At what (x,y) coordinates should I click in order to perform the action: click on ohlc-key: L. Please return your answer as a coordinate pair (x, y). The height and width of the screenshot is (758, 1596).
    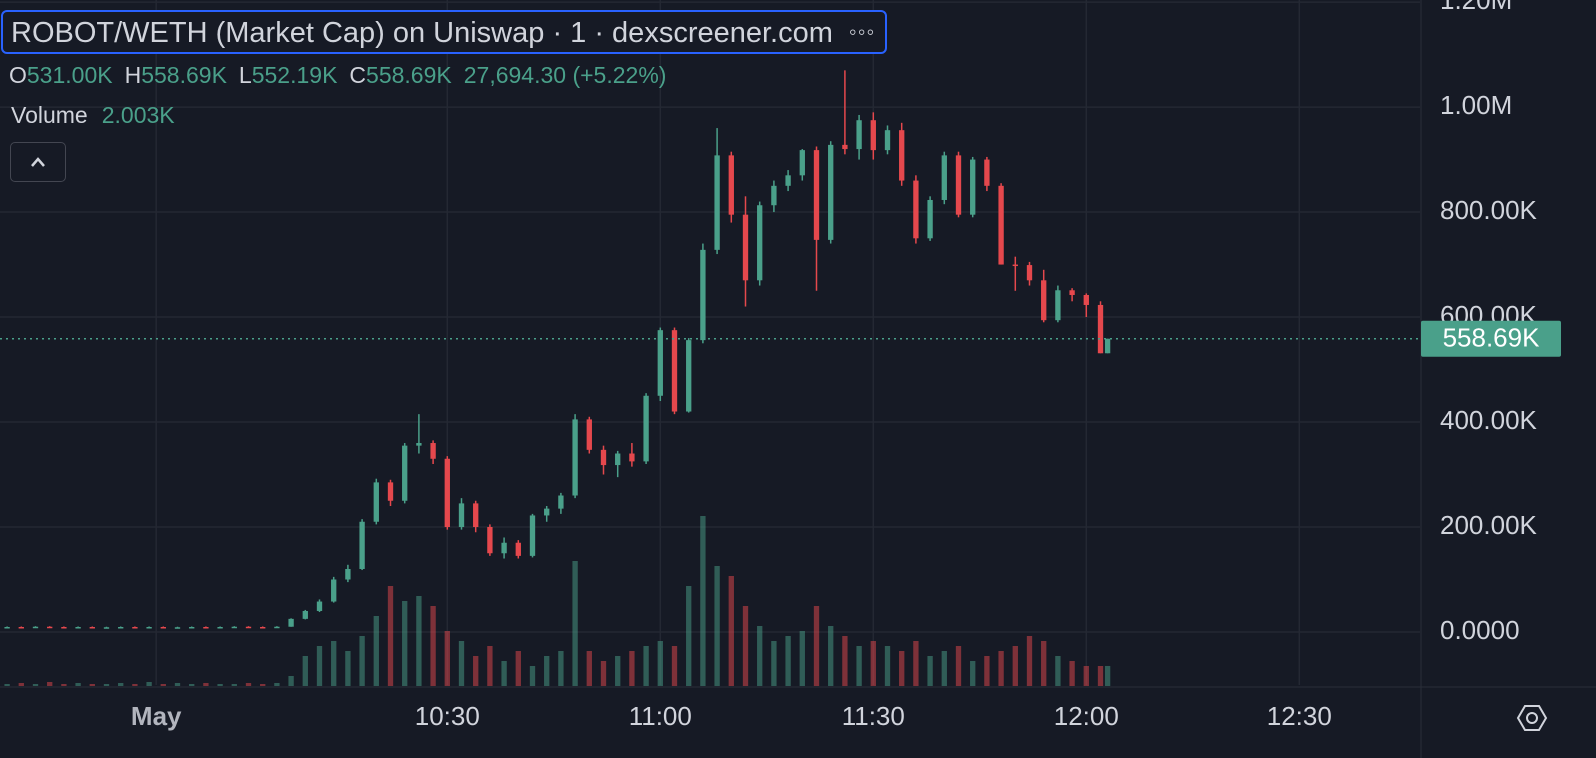
    Looking at the image, I should click on (245, 75).